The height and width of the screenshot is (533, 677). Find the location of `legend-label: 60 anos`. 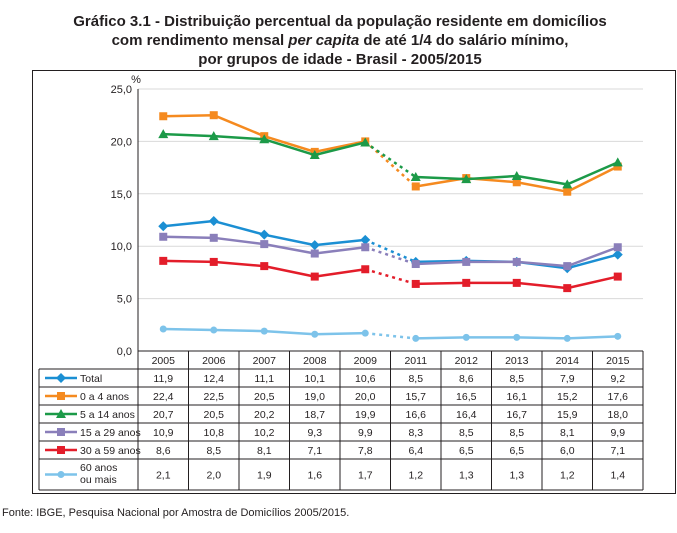

legend-label: 60 anos is located at coordinates (98, 468).